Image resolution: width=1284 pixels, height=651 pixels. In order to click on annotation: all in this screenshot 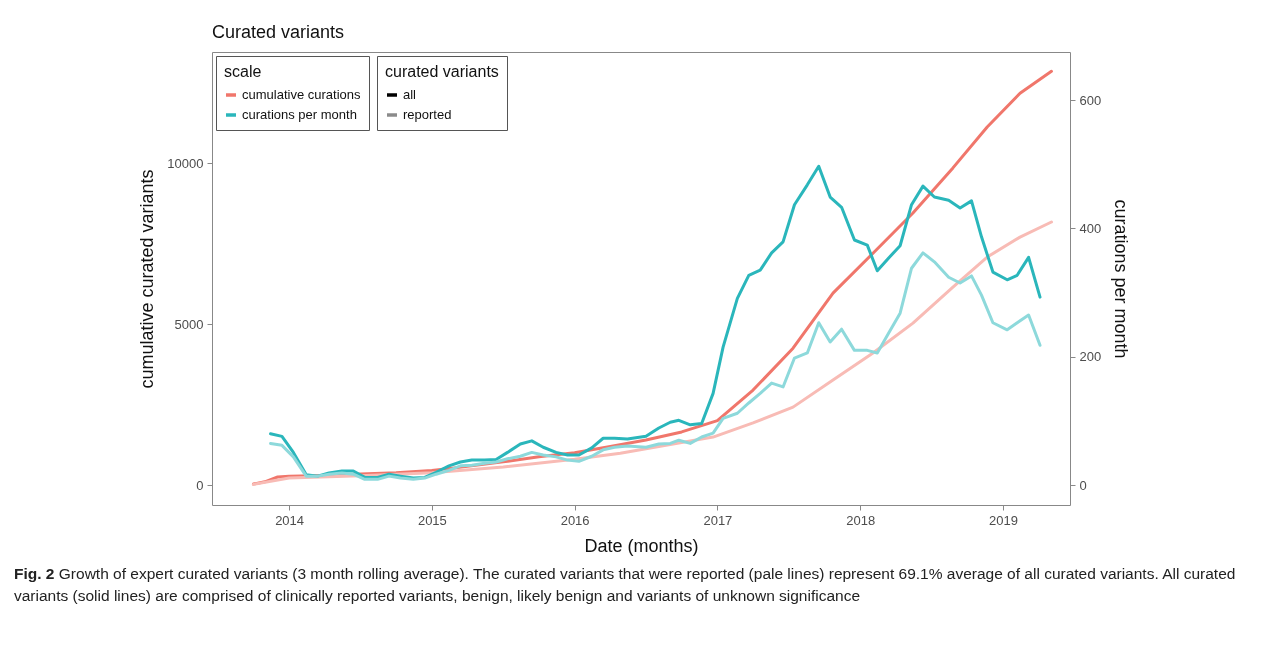, I will do `click(410, 94)`.